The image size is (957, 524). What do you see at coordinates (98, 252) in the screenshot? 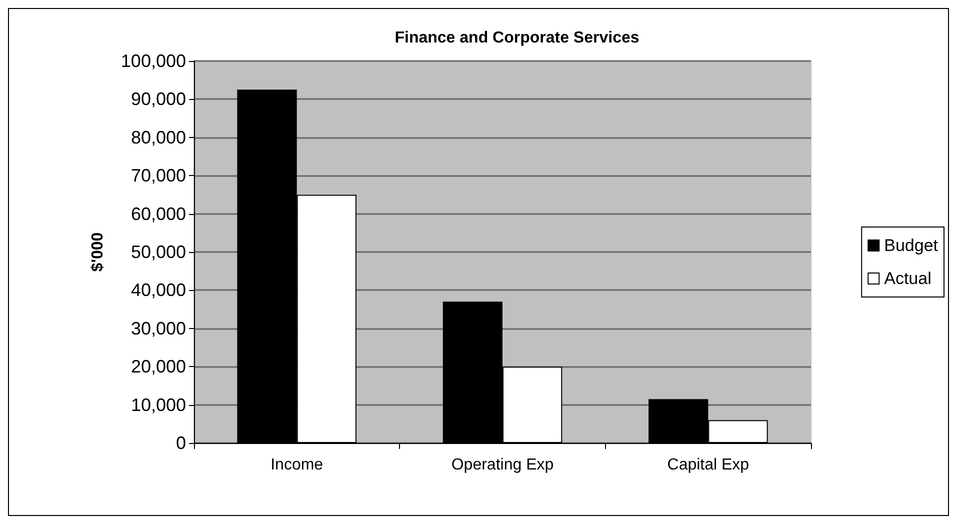
I see `y-axis-title: $'000` at bounding box center [98, 252].